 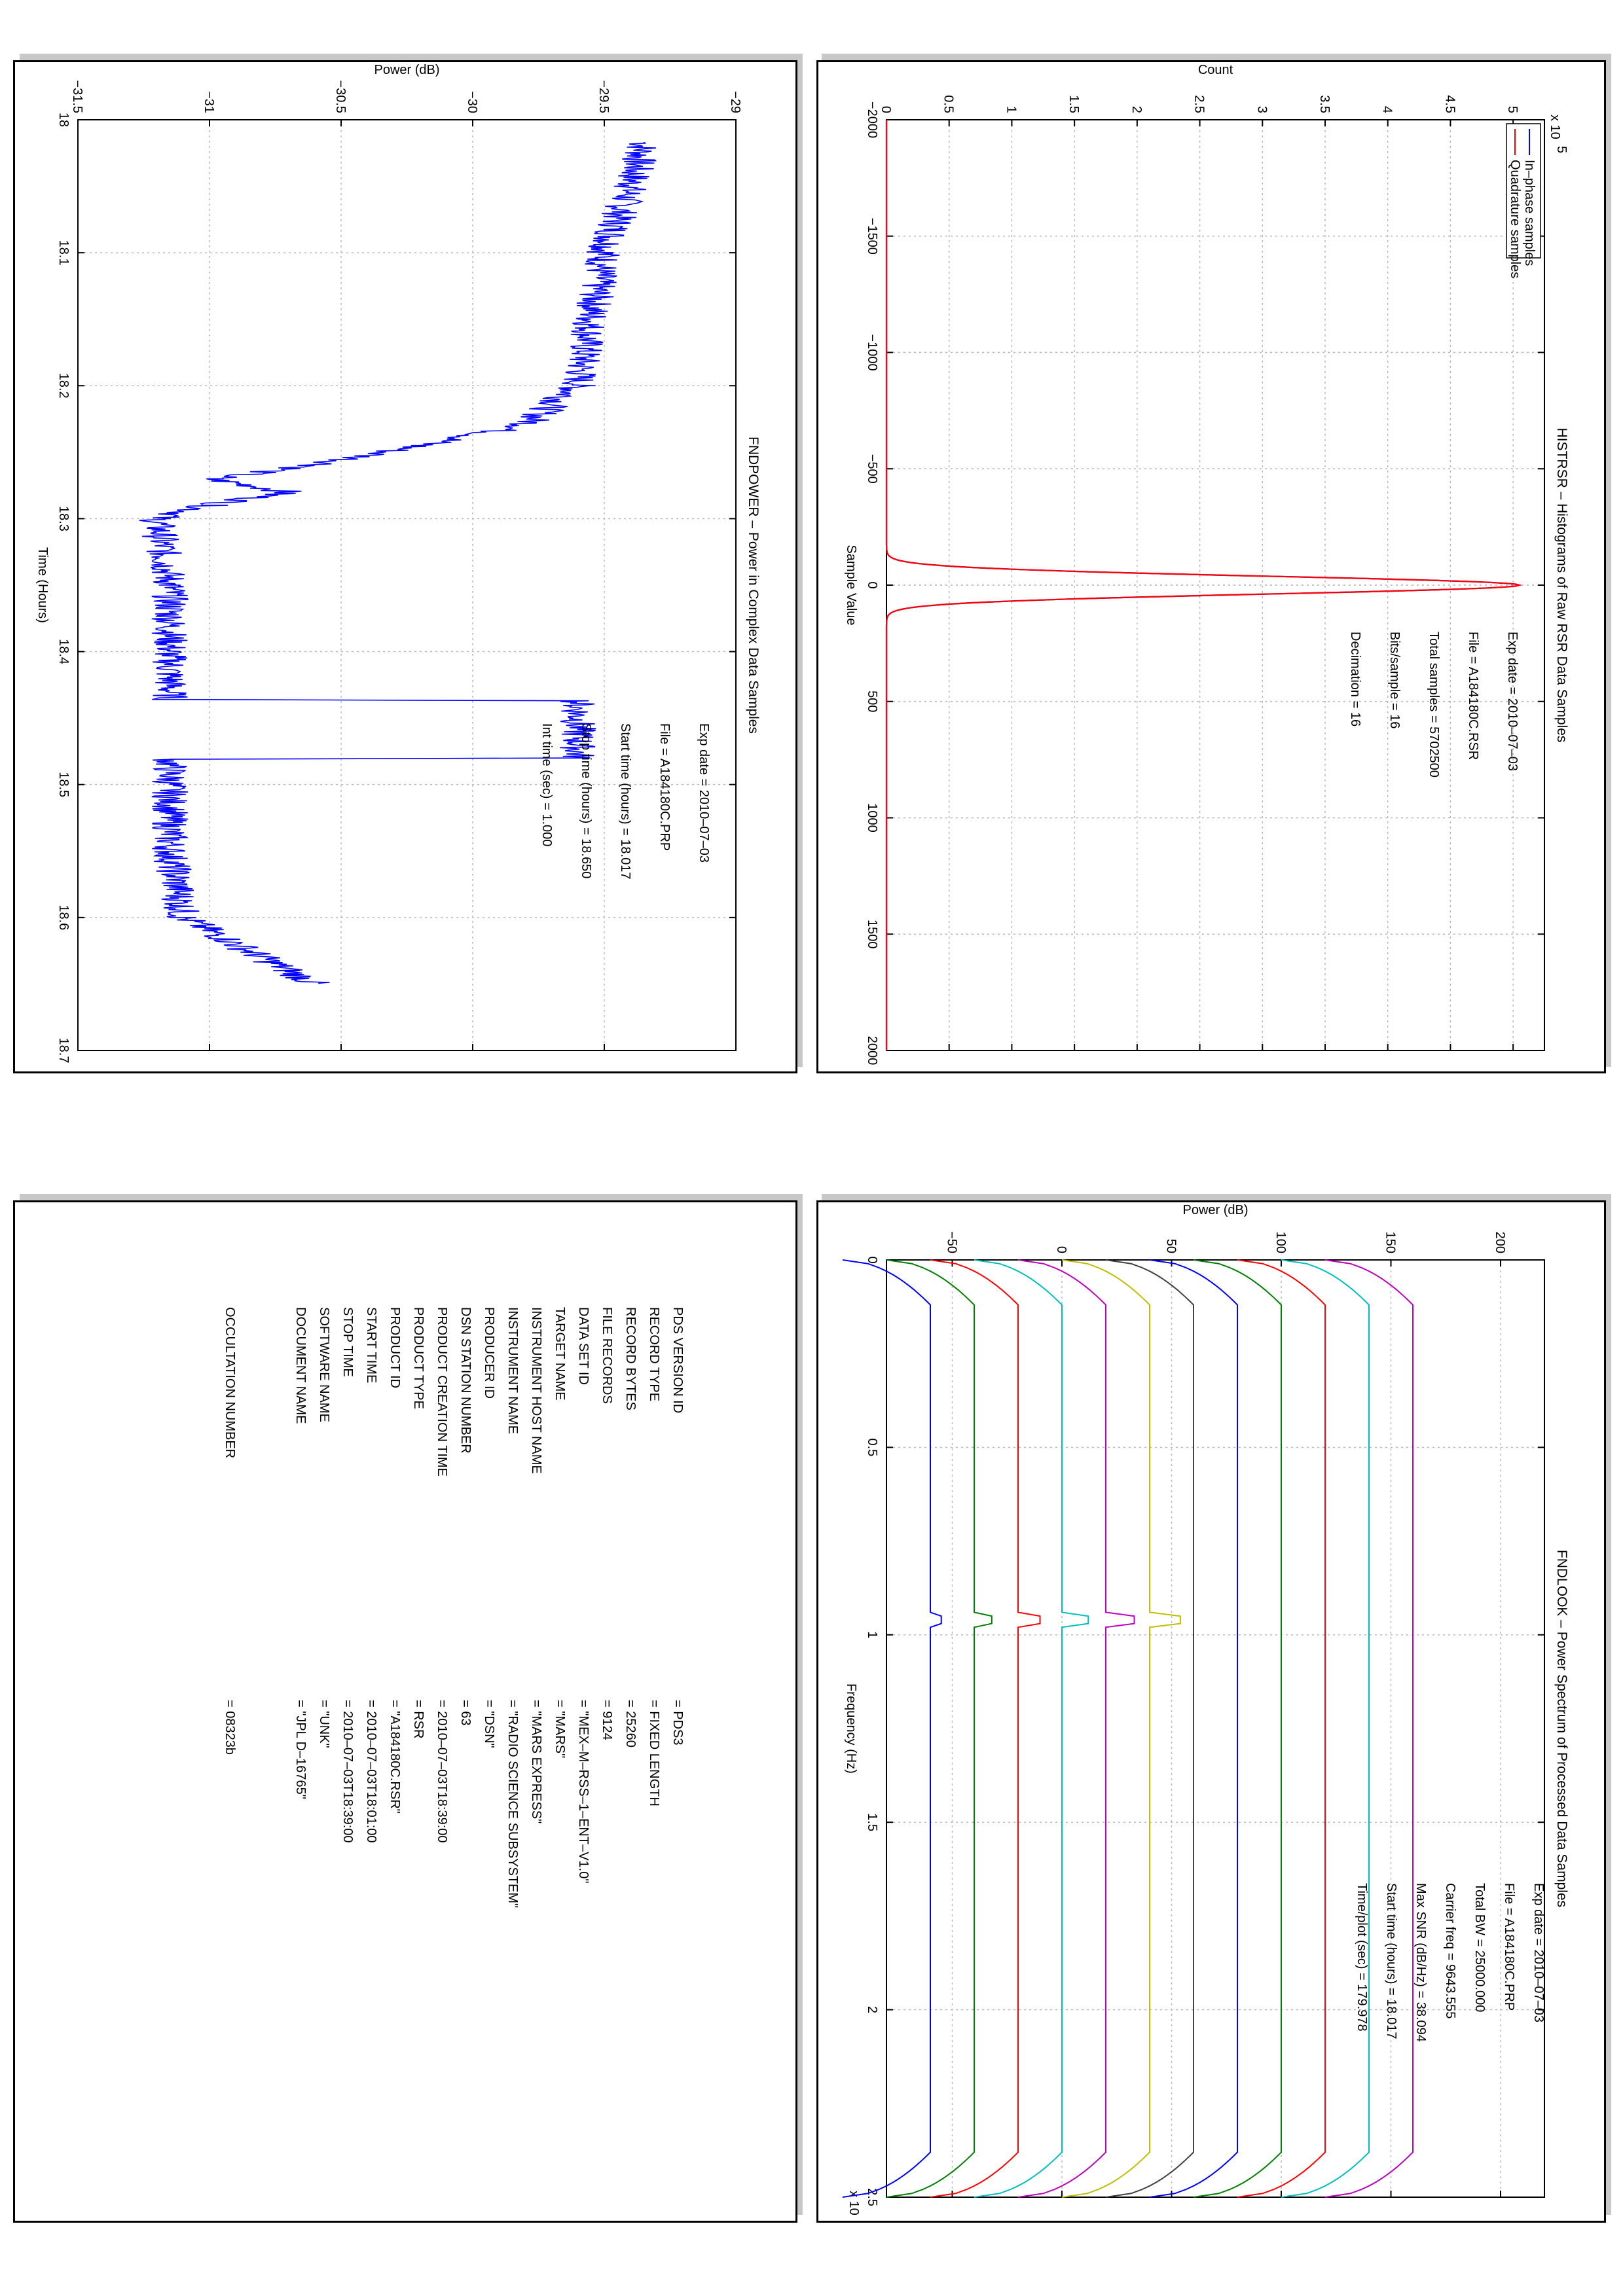 What do you see at coordinates (347, 1342) in the screenshot?
I see `label-key: STOP TIME` at bounding box center [347, 1342].